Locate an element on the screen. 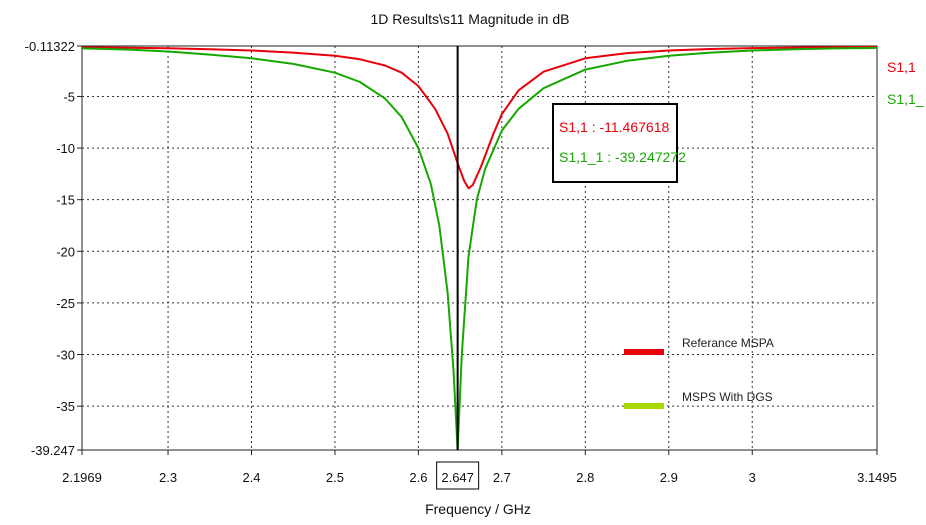 The width and height of the screenshot is (926, 525). x-tick-label: 2.9 is located at coordinates (669, 477).